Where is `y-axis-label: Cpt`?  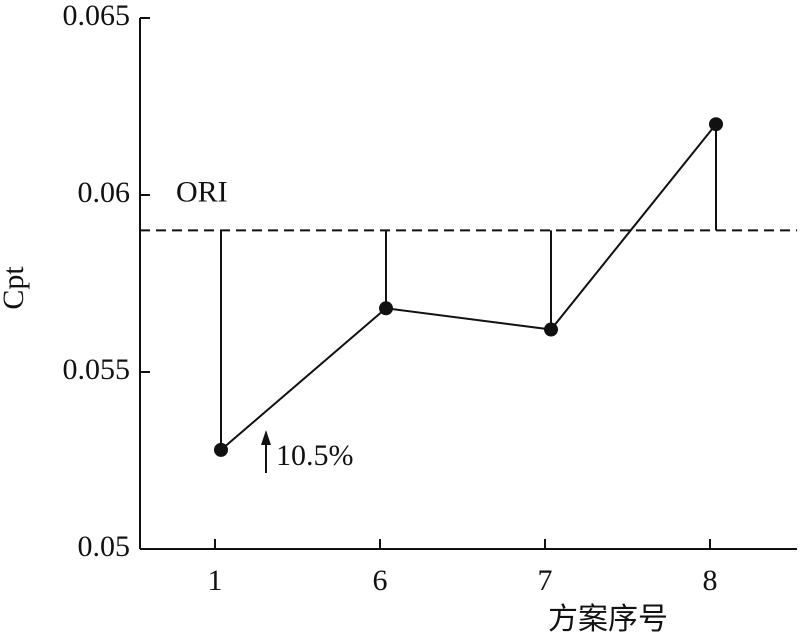
y-axis-label: Cpt is located at coordinates (15, 288).